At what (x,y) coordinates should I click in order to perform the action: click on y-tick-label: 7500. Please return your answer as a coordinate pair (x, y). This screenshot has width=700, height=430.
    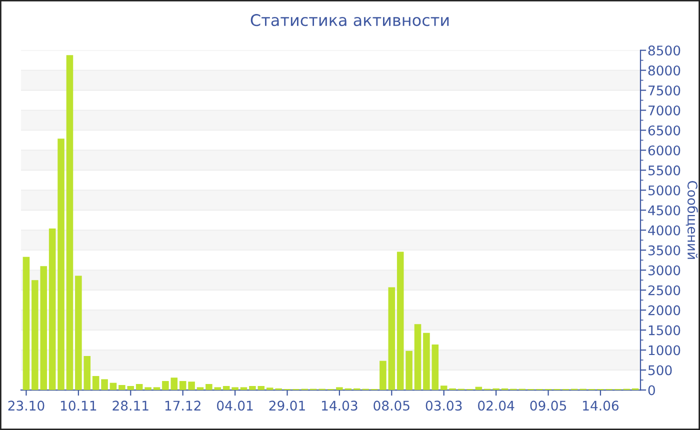
    Looking at the image, I should click on (664, 90).